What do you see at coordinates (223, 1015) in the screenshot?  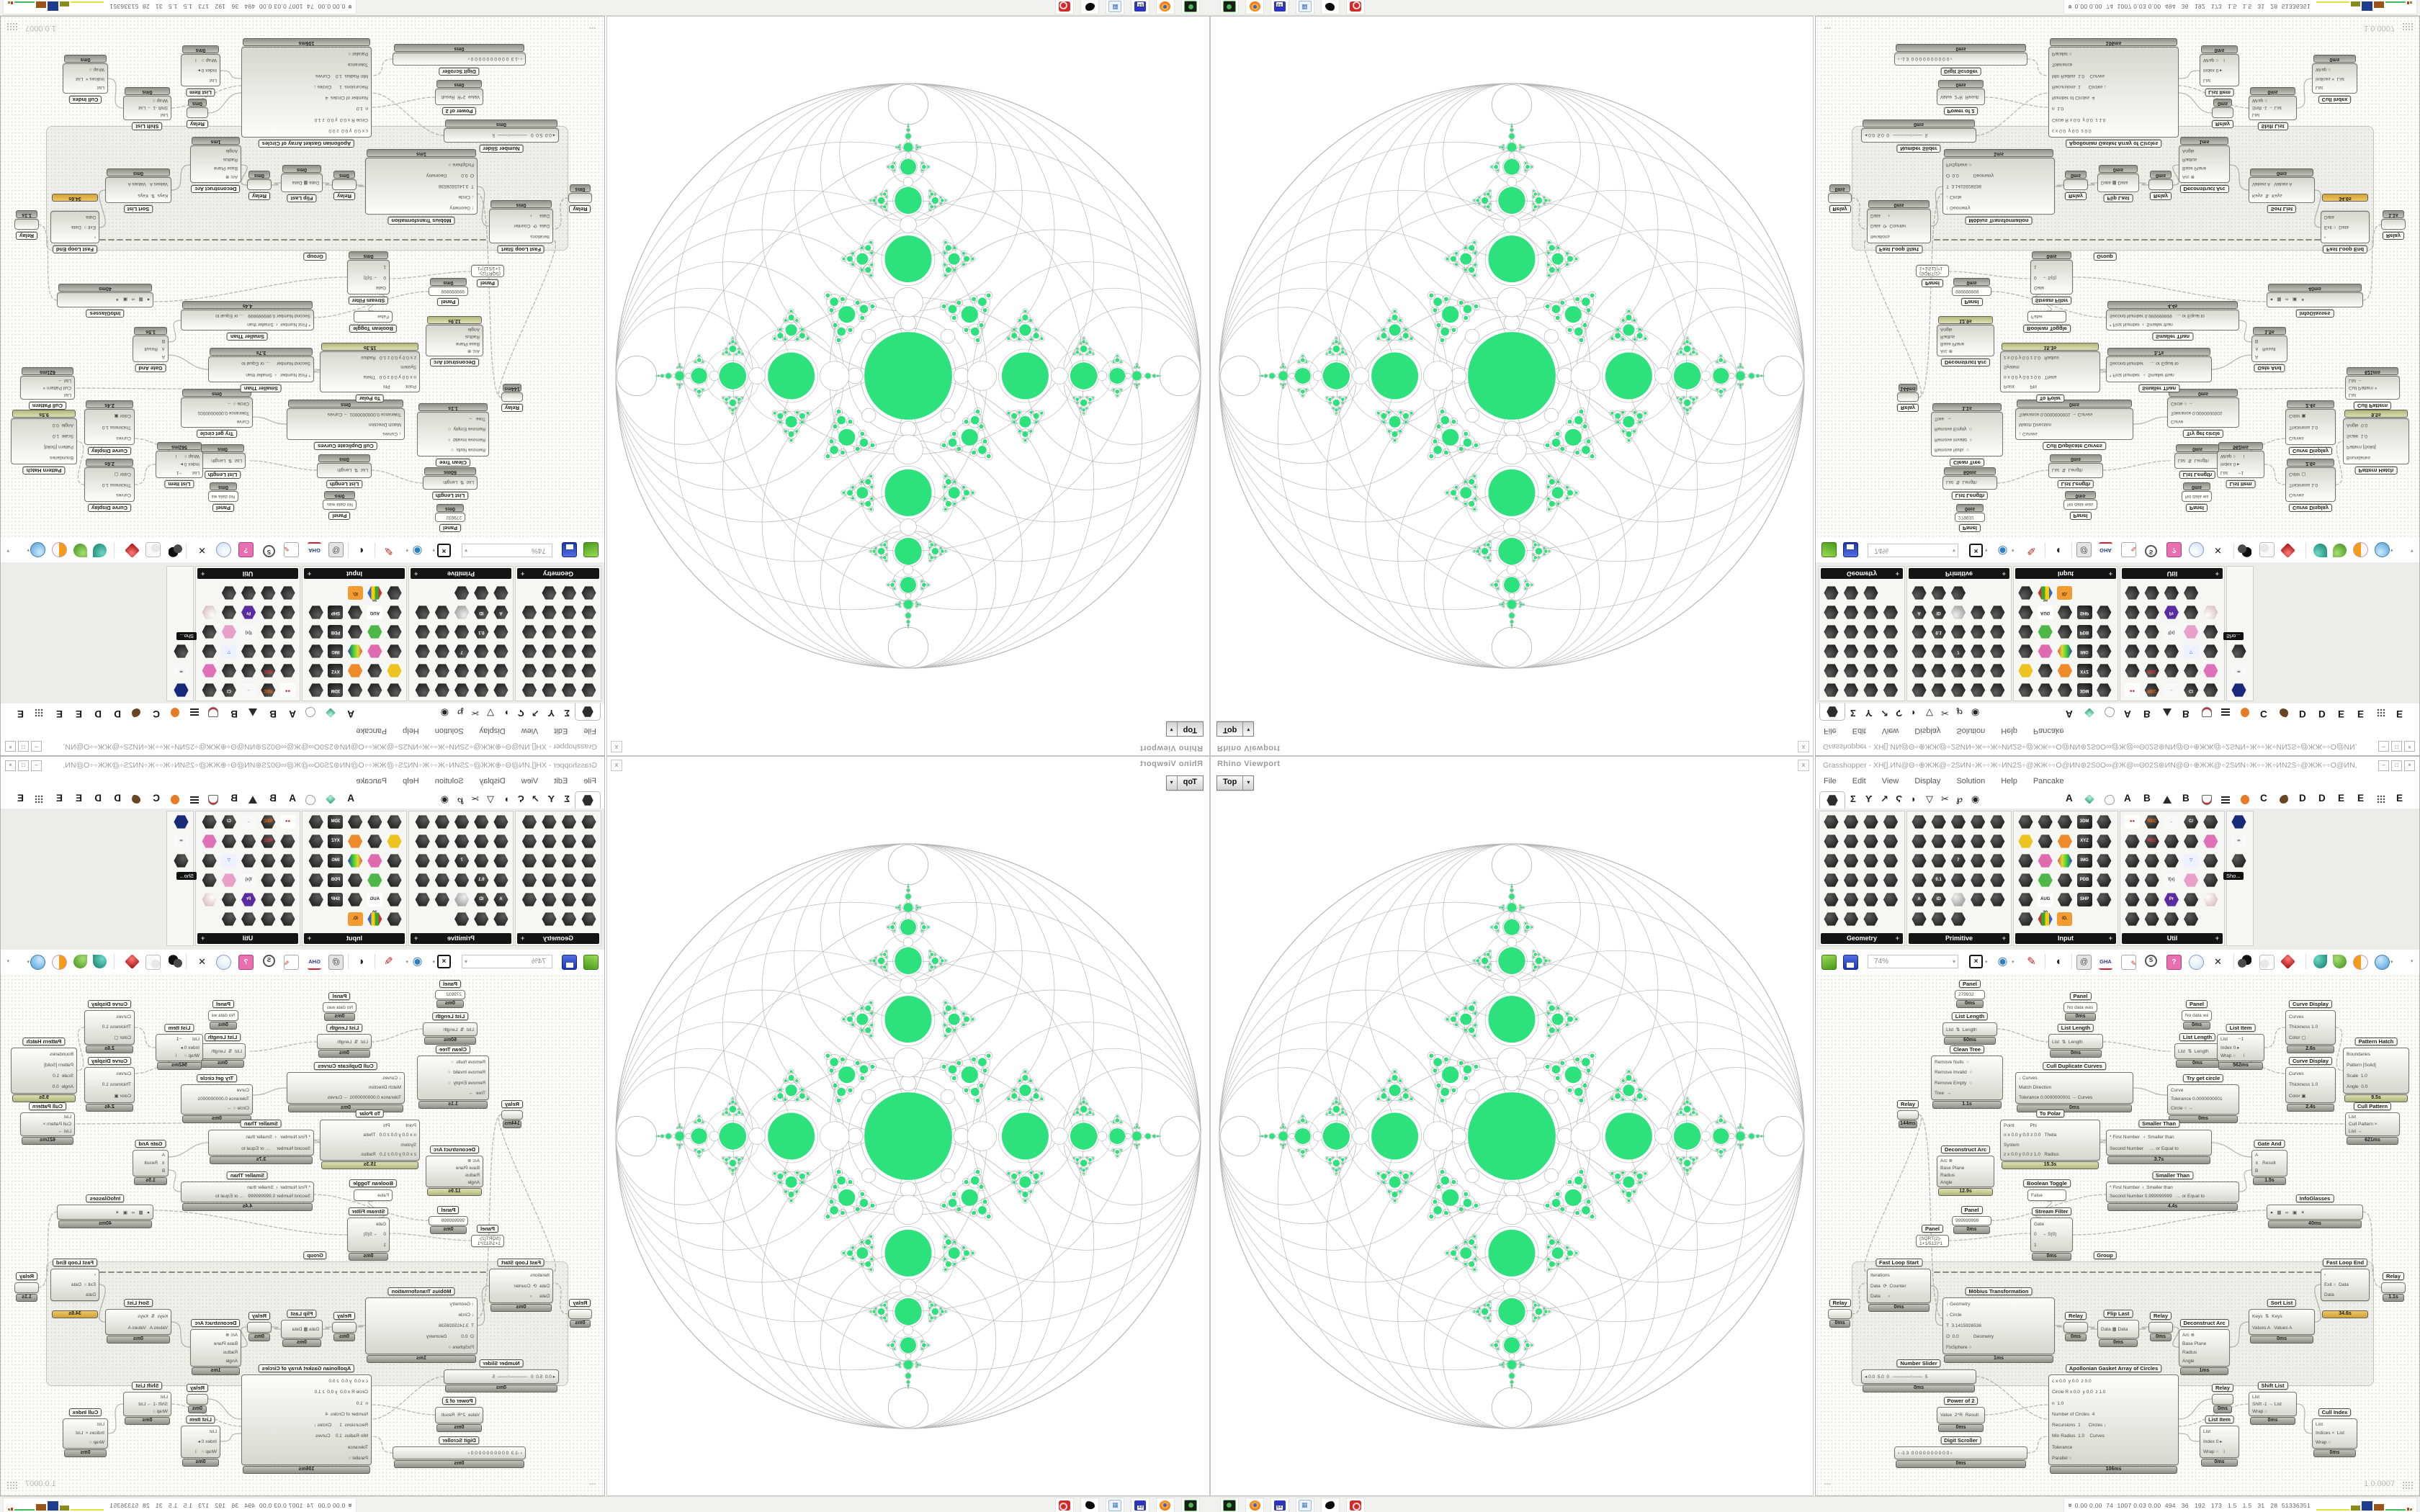 I see `gh-node-panel: No data was` at bounding box center [223, 1015].